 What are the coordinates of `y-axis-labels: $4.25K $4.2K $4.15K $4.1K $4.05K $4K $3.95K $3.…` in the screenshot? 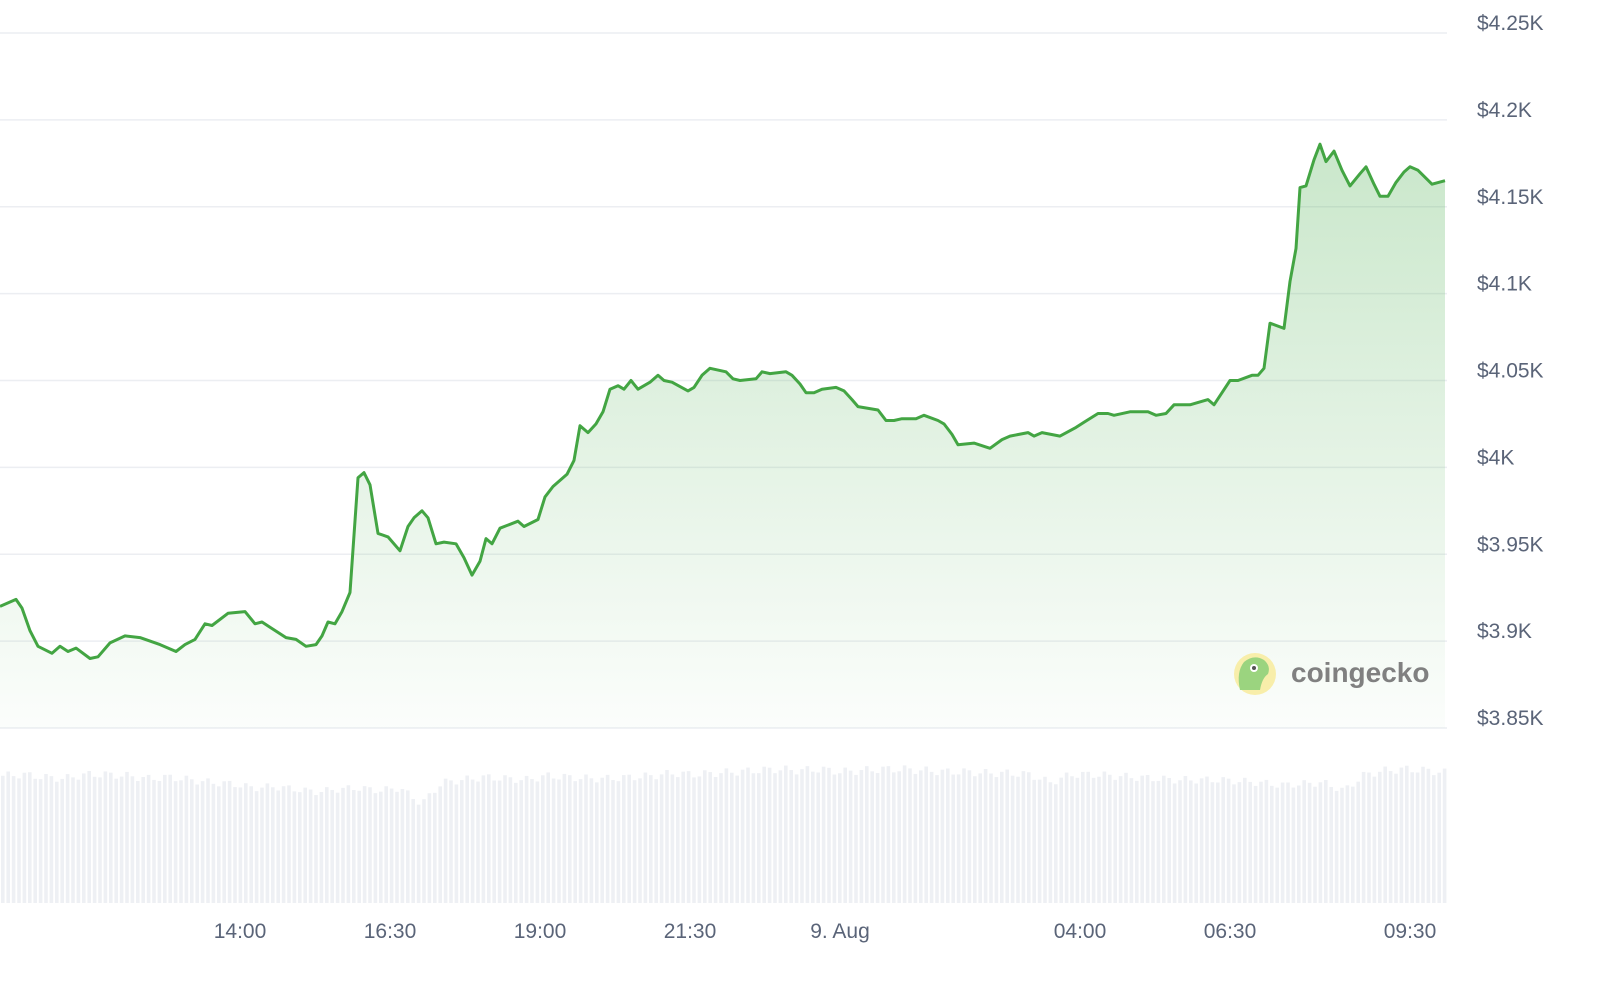 It's located at (1510, 371).